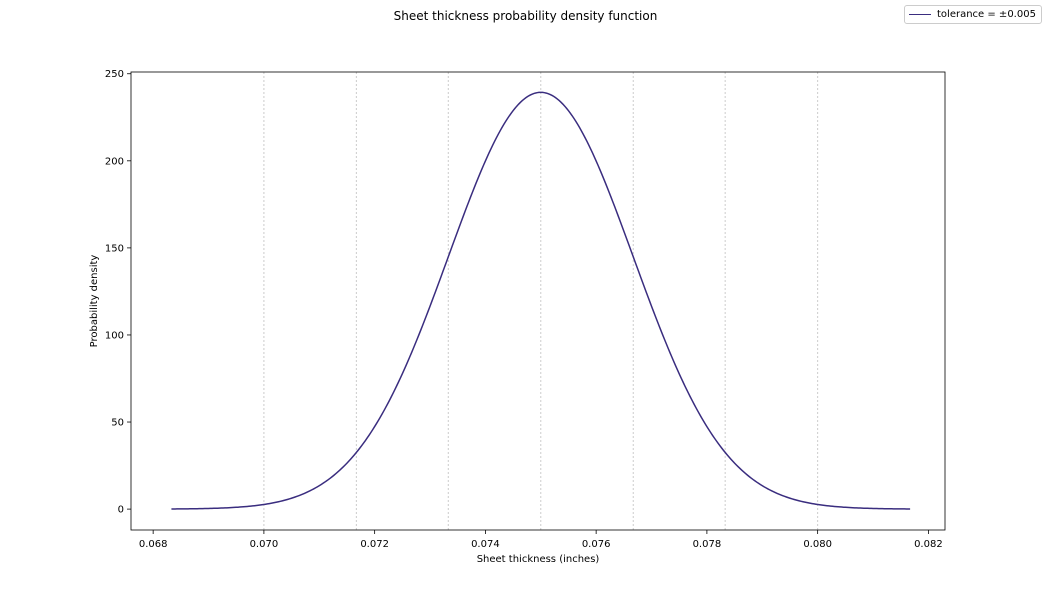 This screenshot has height=598, width=1051. Describe the element at coordinates (485, 544) in the screenshot. I see `x-tick-label-3: 0.074` at that location.